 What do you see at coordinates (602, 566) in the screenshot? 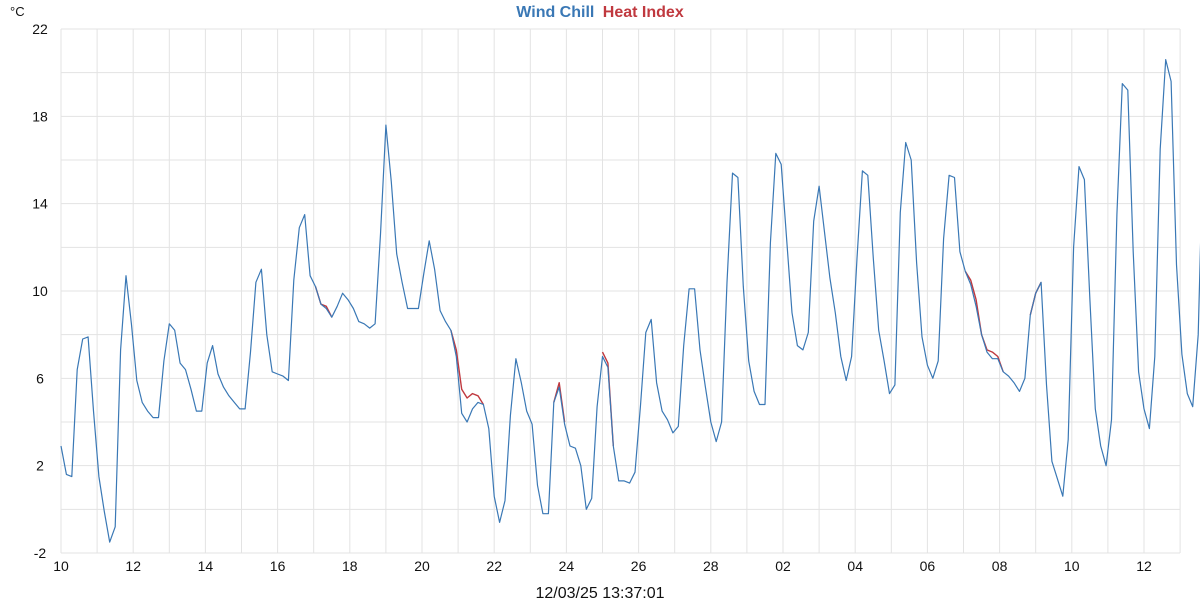
I see `x-axis: 10 12 14 16 18 20 22 24 26 28 02 04 06 08 10 12` at bounding box center [602, 566].